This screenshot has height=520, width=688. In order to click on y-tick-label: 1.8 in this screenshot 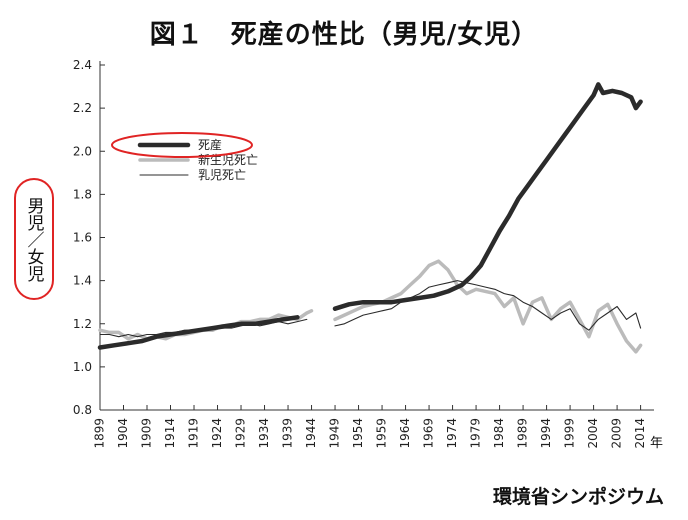, I will do `click(82, 194)`.